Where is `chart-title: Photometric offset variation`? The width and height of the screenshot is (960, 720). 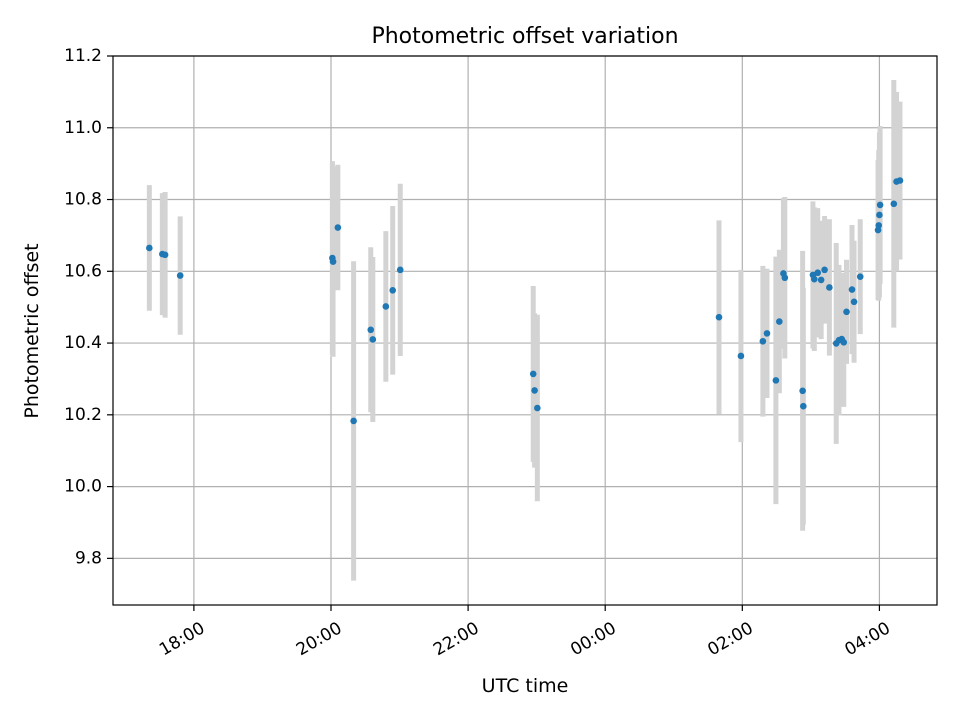
chart-title: Photometric offset variation is located at coordinates (524, 36).